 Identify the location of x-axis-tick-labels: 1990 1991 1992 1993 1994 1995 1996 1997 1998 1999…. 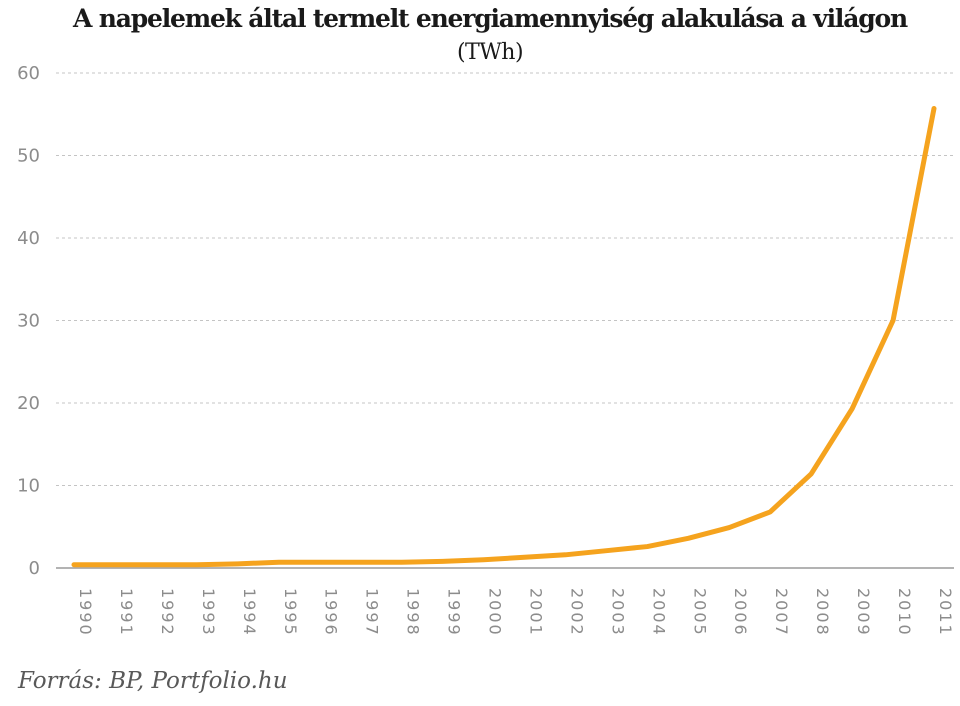
(515, 612).